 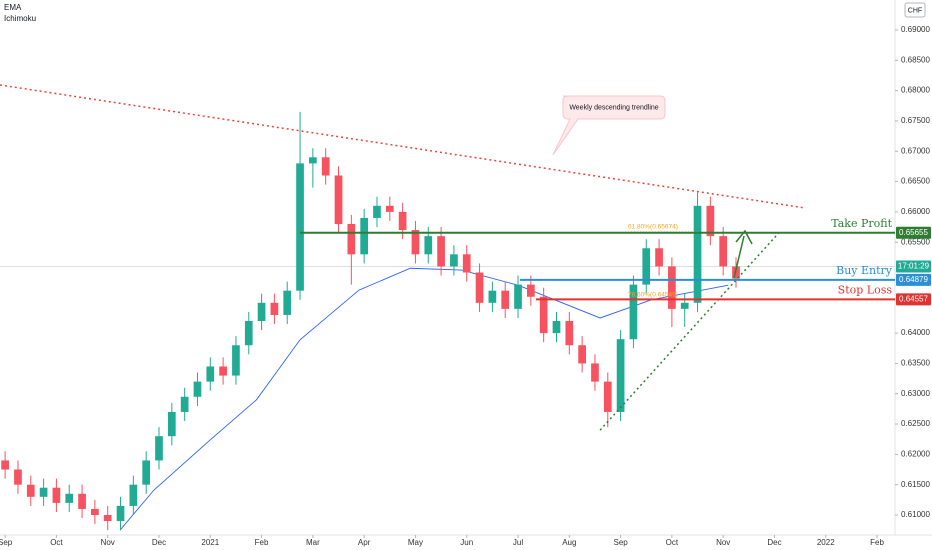 I want to click on callout-box, so click(x=609, y=125).